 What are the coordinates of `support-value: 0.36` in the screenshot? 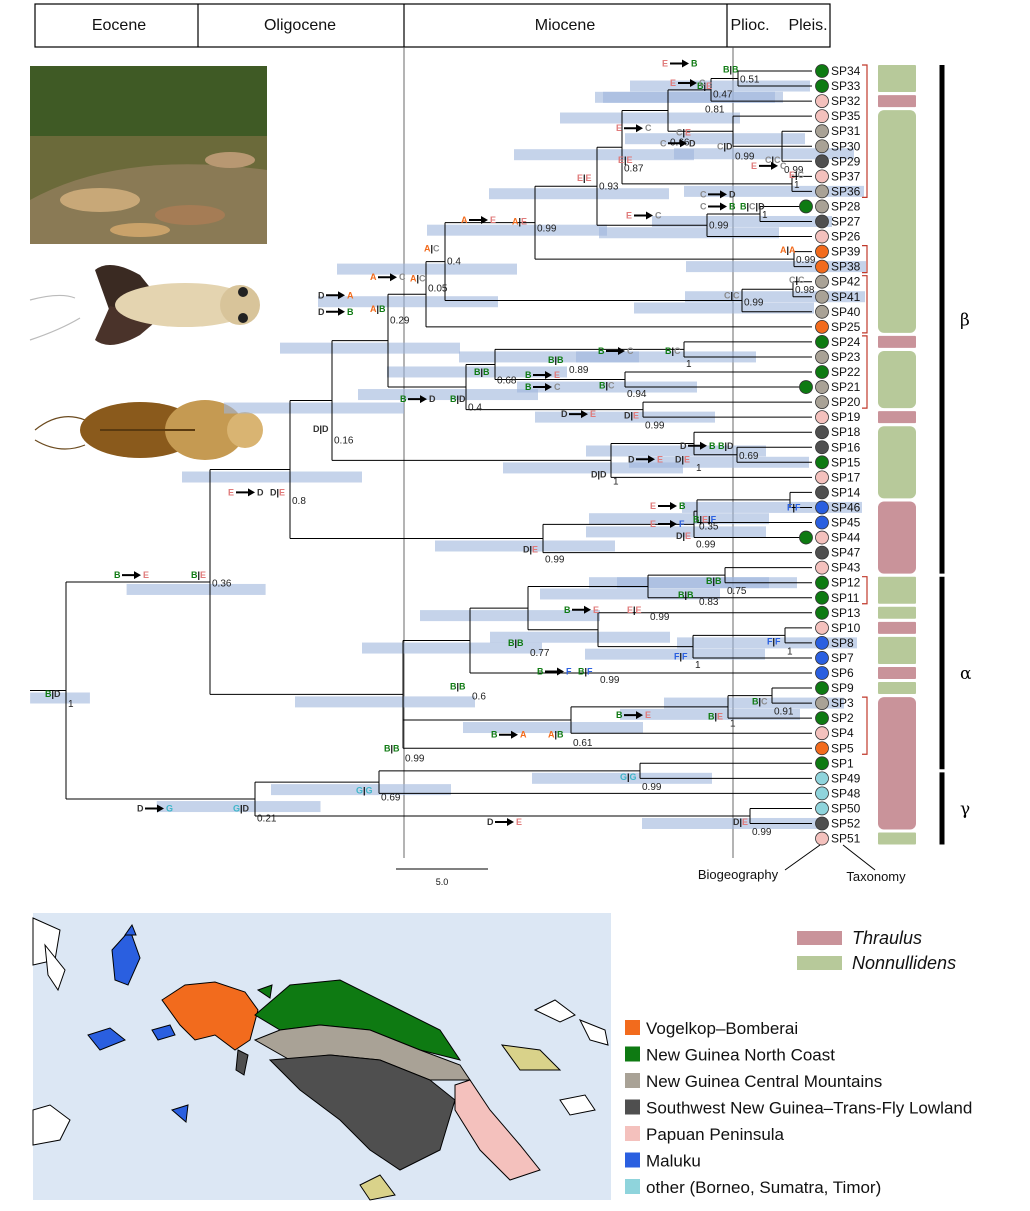 It's located at (222, 584).